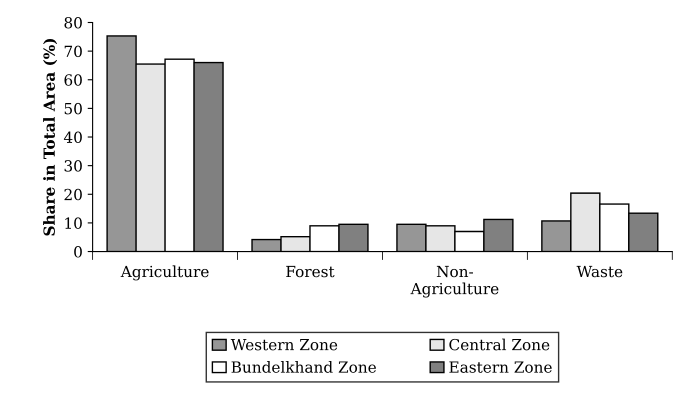 The width and height of the screenshot is (686, 409). What do you see at coordinates (599, 272) in the screenshot?
I see `x-tick-label: Waste` at bounding box center [599, 272].